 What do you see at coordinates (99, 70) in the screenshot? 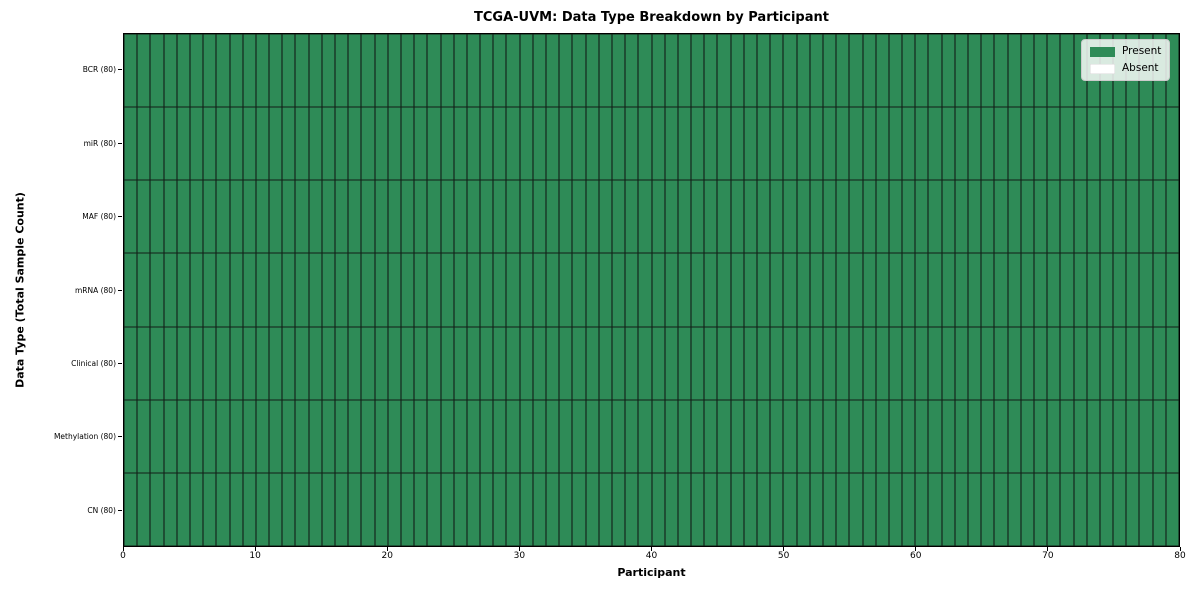
I see `y-tick-label: BCR (80)` at bounding box center [99, 70].